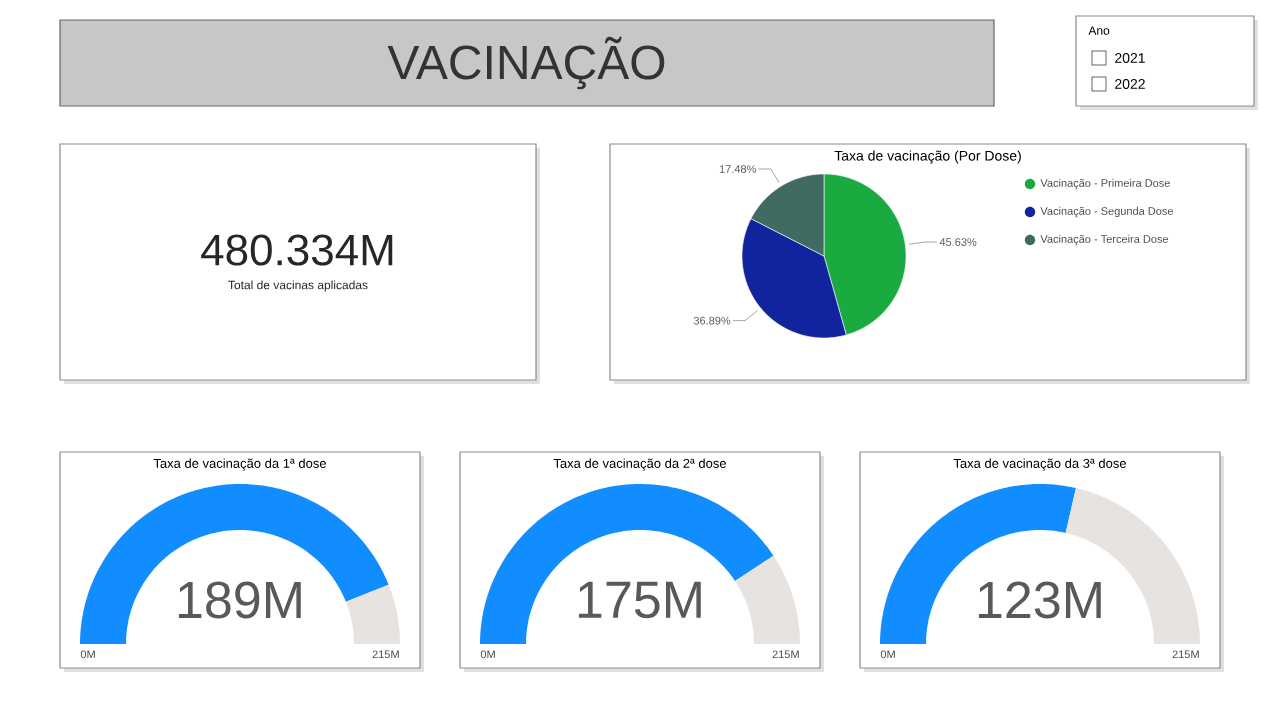 The width and height of the screenshot is (1280, 720). Describe the element at coordinates (526, 63) in the screenshot. I see `text: VACINAÇÃO` at that location.